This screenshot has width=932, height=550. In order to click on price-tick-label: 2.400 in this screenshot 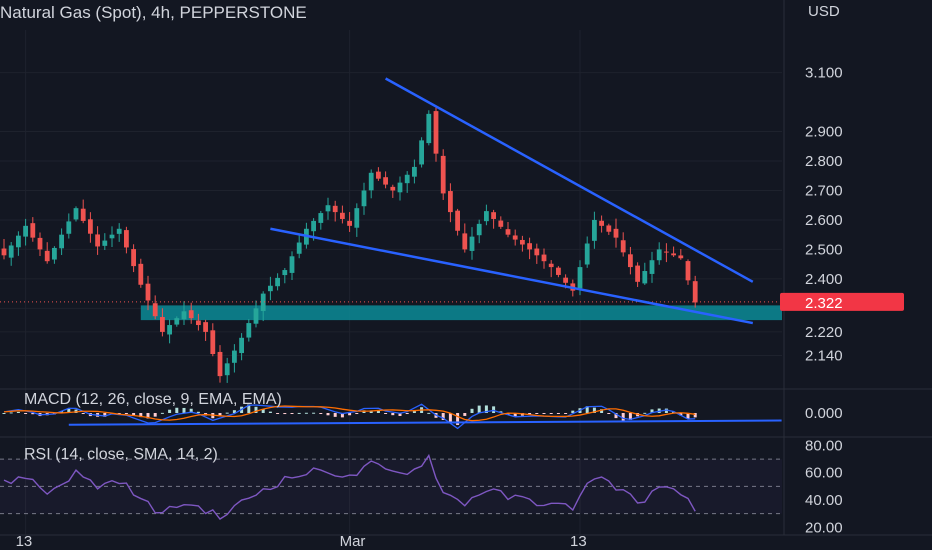, I will do `click(824, 279)`.